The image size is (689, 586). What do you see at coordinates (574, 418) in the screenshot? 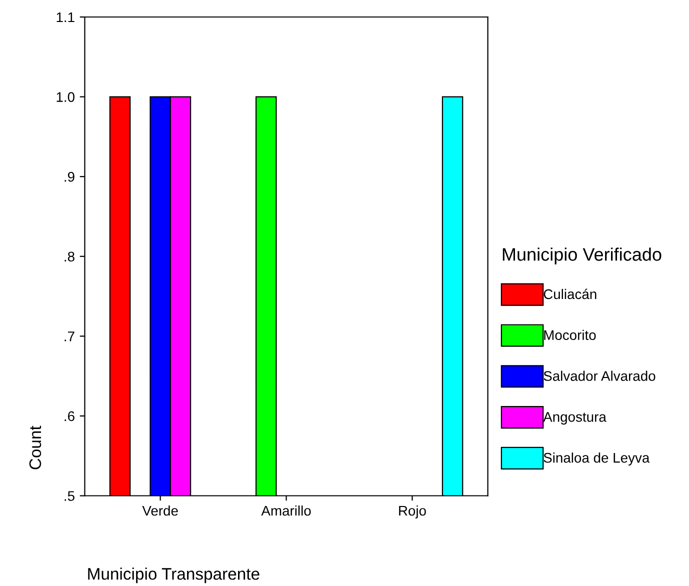
I see `legend-label: Angostura` at bounding box center [574, 418].